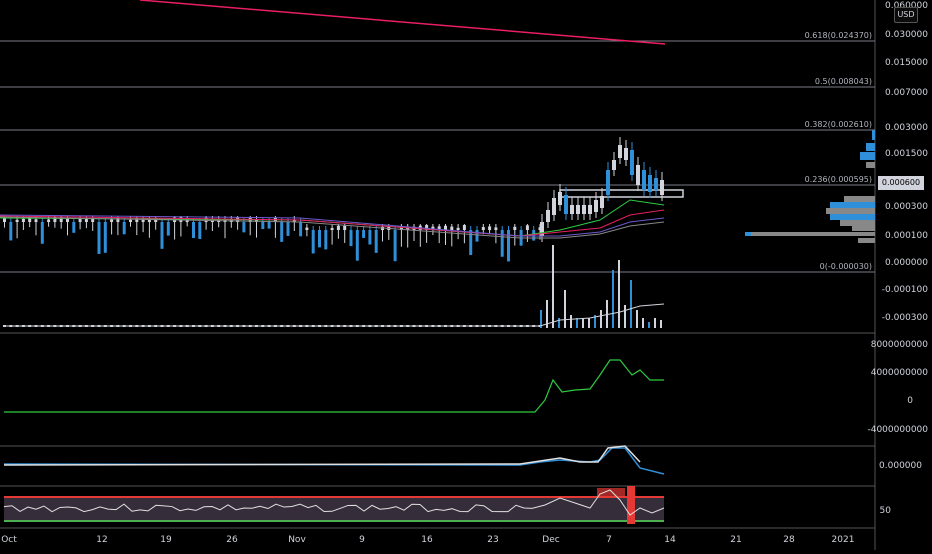 This screenshot has height=554, width=932. Describe the element at coordinates (297, 540) in the screenshot. I see `time-tick: Nov` at that location.